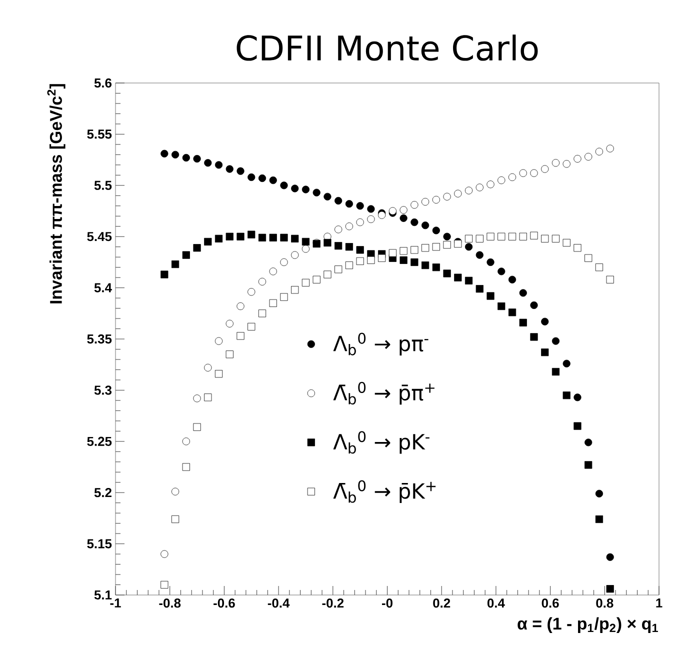 The width and height of the screenshot is (684, 669). I want to click on y-tick-label: 5.45, so click(99, 237).